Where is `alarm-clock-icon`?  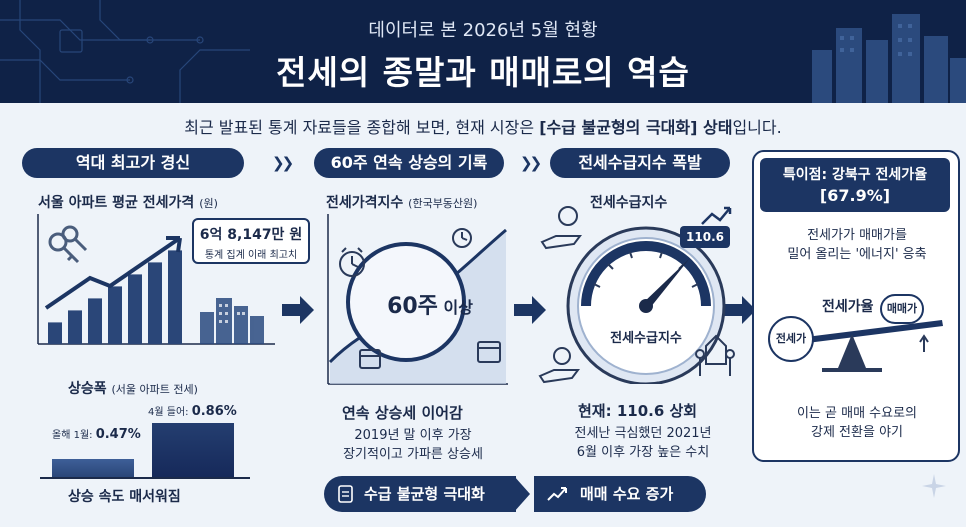
alarm-clock-icon is located at coordinates (352, 262).